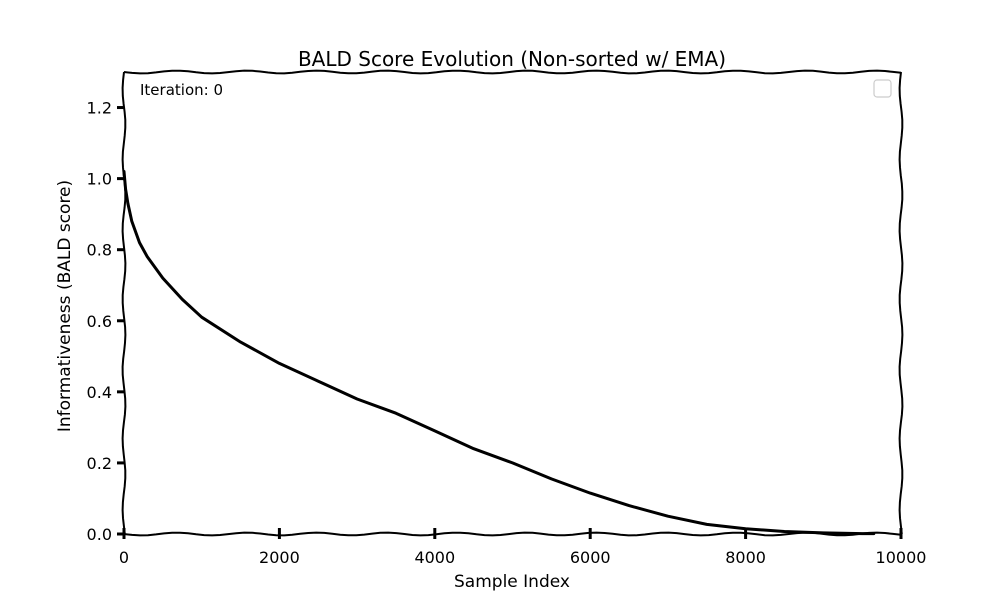  What do you see at coordinates (124, 557) in the screenshot?
I see `x-tick-label: 0` at bounding box center [124, 557].